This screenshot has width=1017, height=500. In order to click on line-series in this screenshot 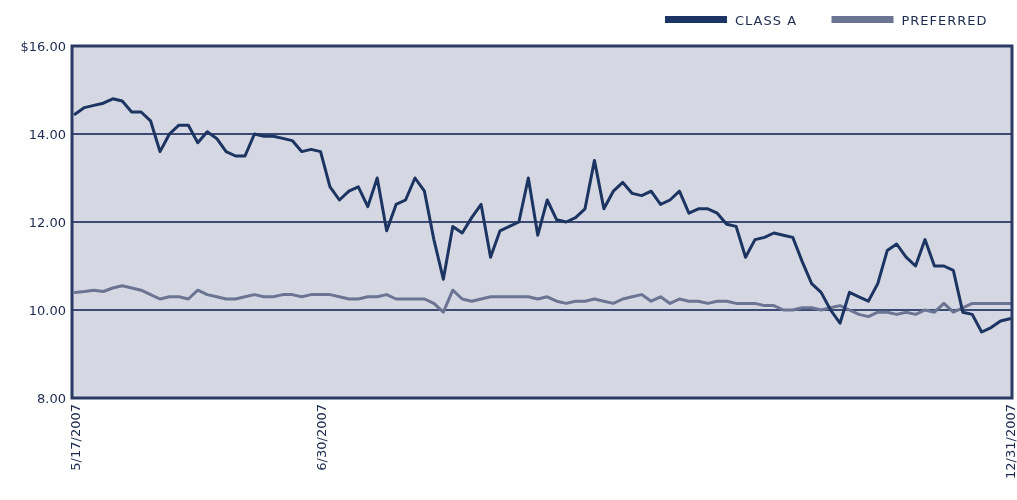, I will do `click(542, 301)`.